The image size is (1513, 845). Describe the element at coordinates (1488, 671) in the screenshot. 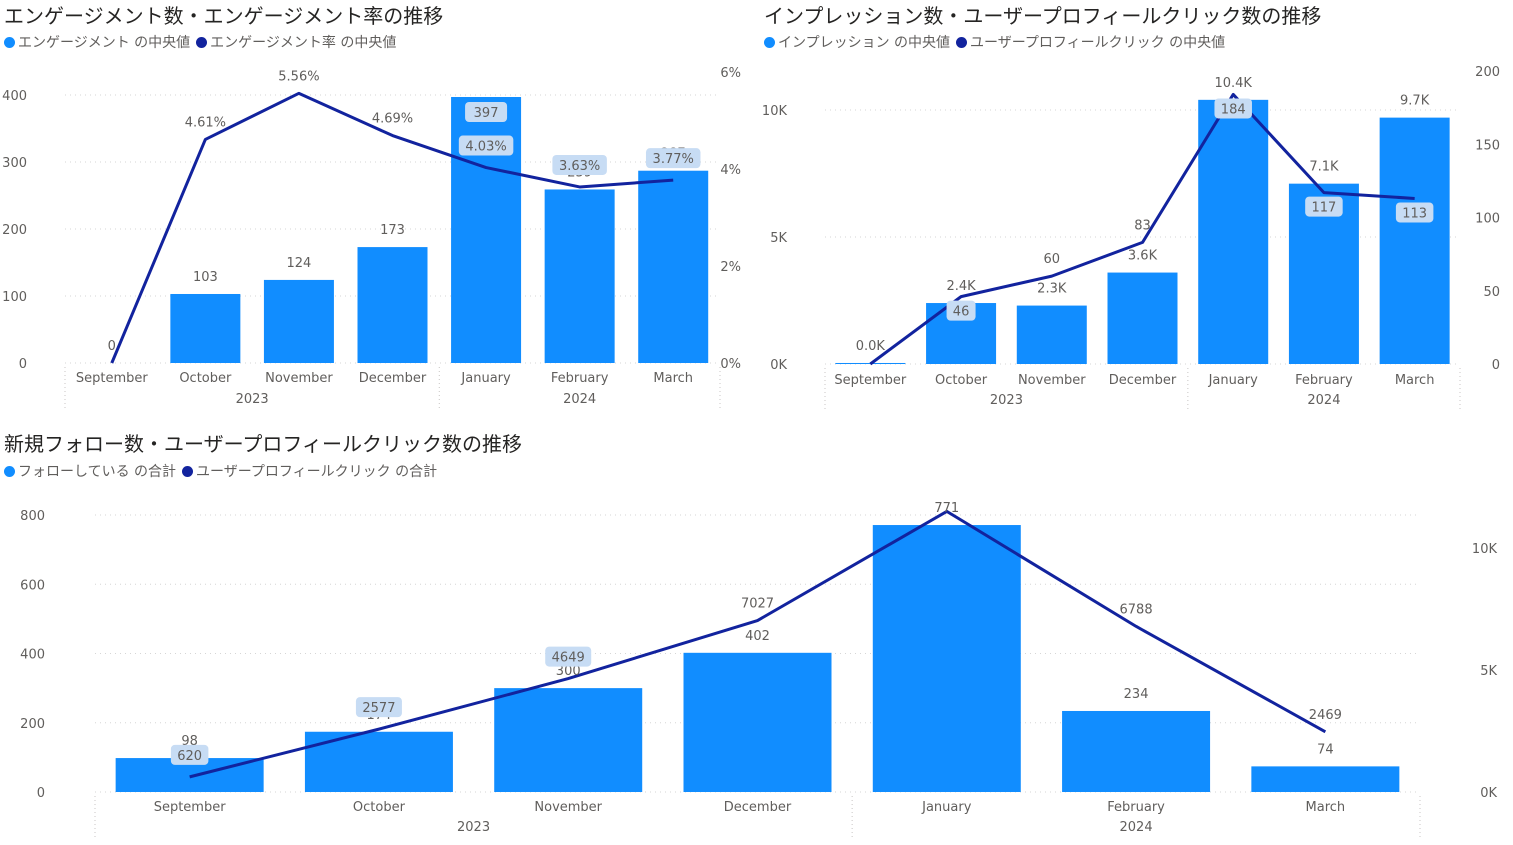

I see `y-right-tick-label: 5K` at that location.